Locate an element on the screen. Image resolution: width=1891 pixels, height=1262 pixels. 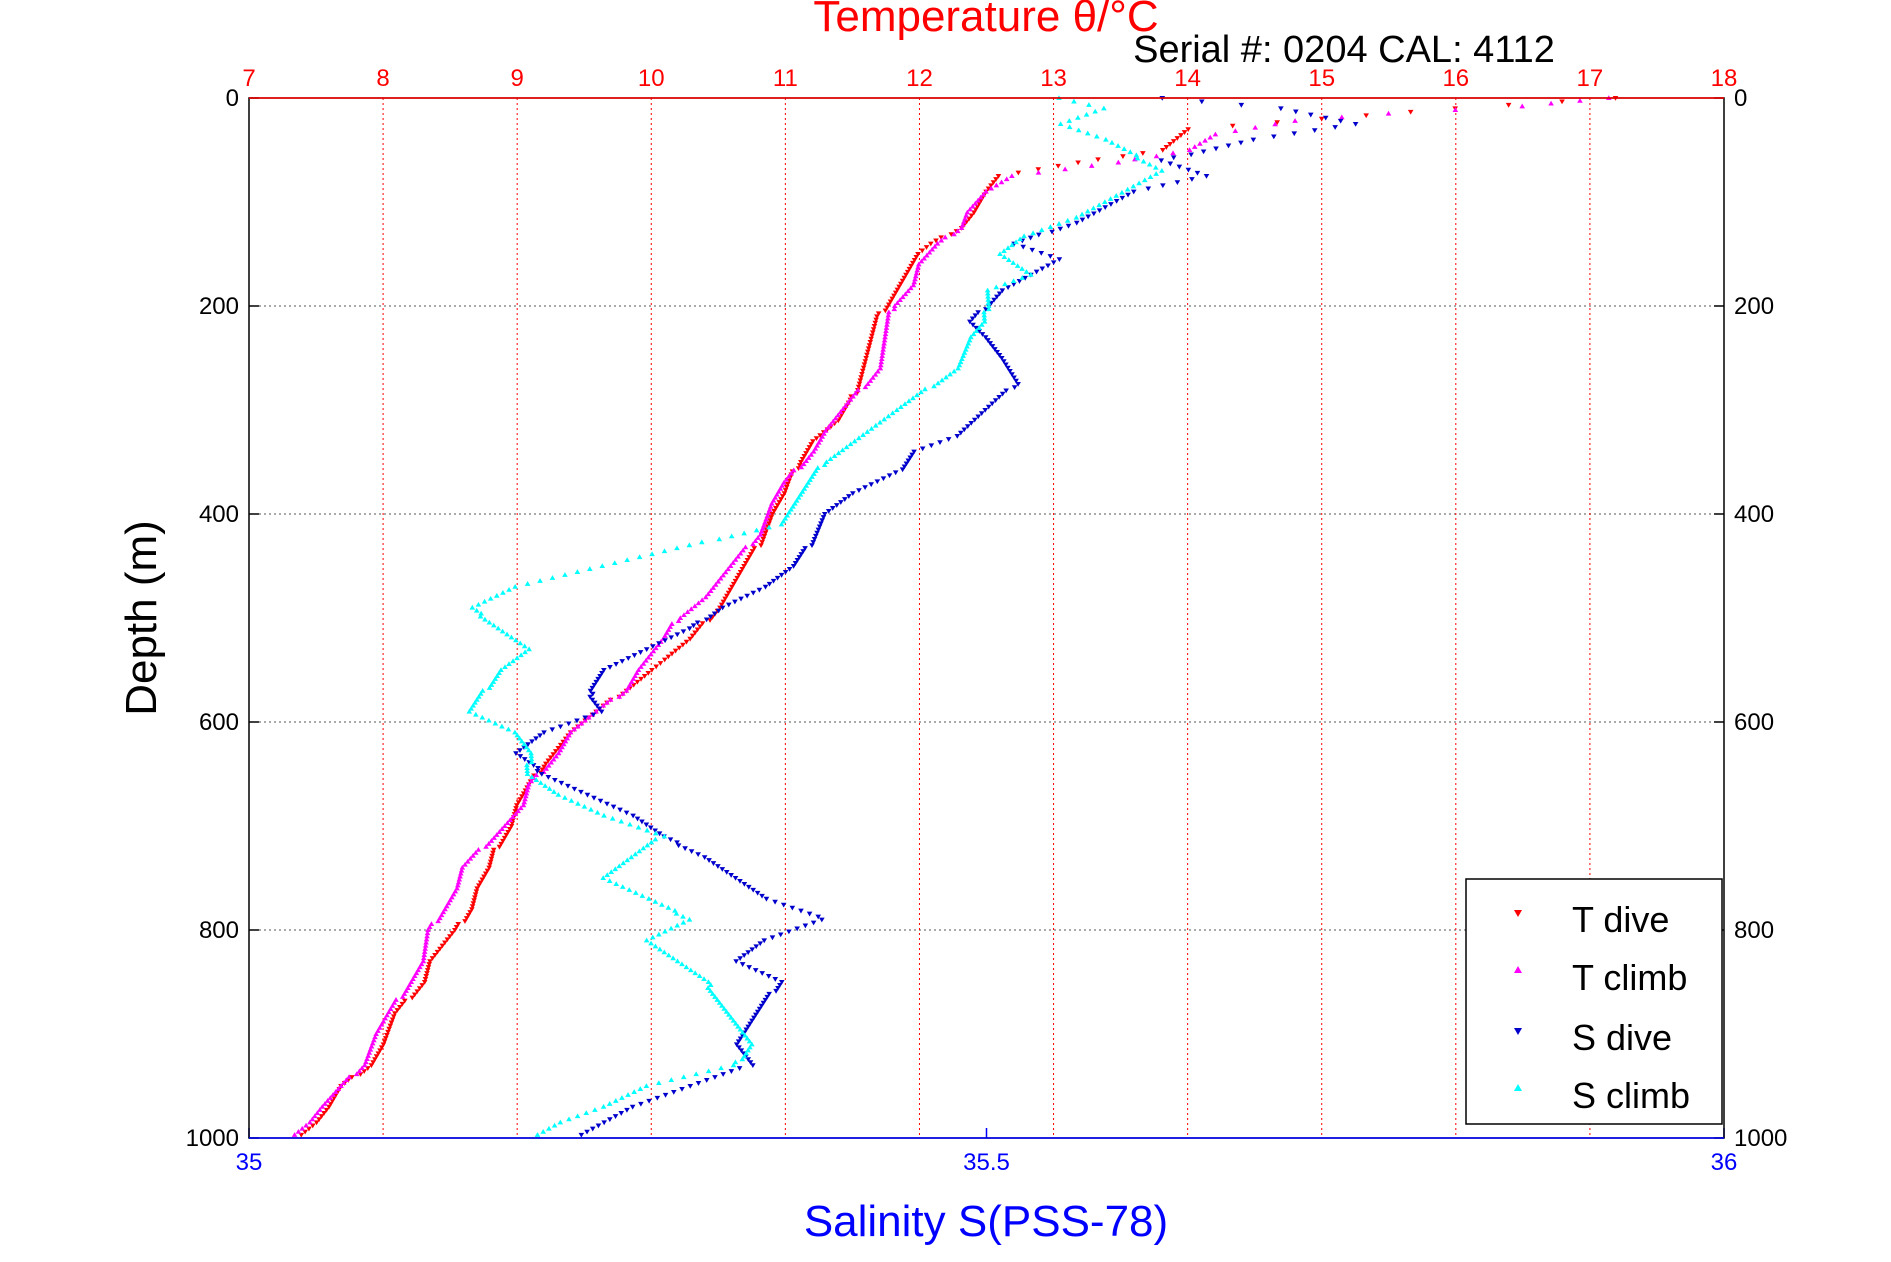
y-tick-label-left: 600 is located at coordinates (219, 722).